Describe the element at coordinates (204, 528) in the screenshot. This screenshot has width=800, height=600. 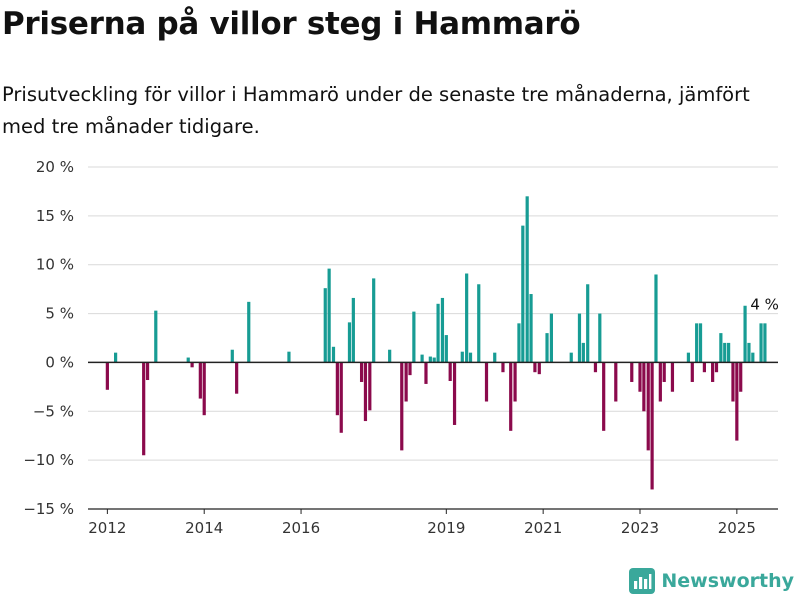
I see `x-tick-label: 2014` at that location.